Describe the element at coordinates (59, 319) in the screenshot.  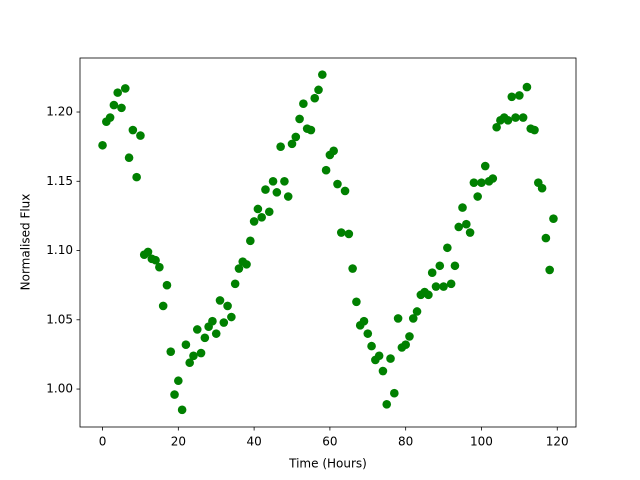
I see `y-tick-label: 1.05` at that location.